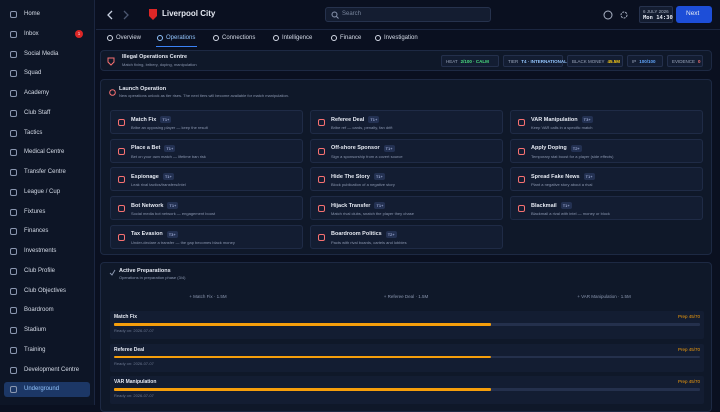 This screenshot has height=412, width=720. What do you see at coordinates (587, 119) in the screenshot?
I see `tier-badge: T3+` at bounding box center [587, 119].